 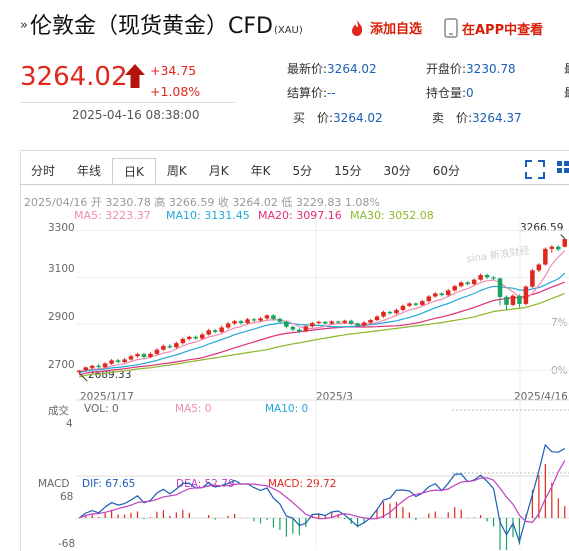 I want to click on period-tabs: 分时 年线 日K 周K 月K 年K 5分 15分 30分 60分, so click(x=245, y=171).